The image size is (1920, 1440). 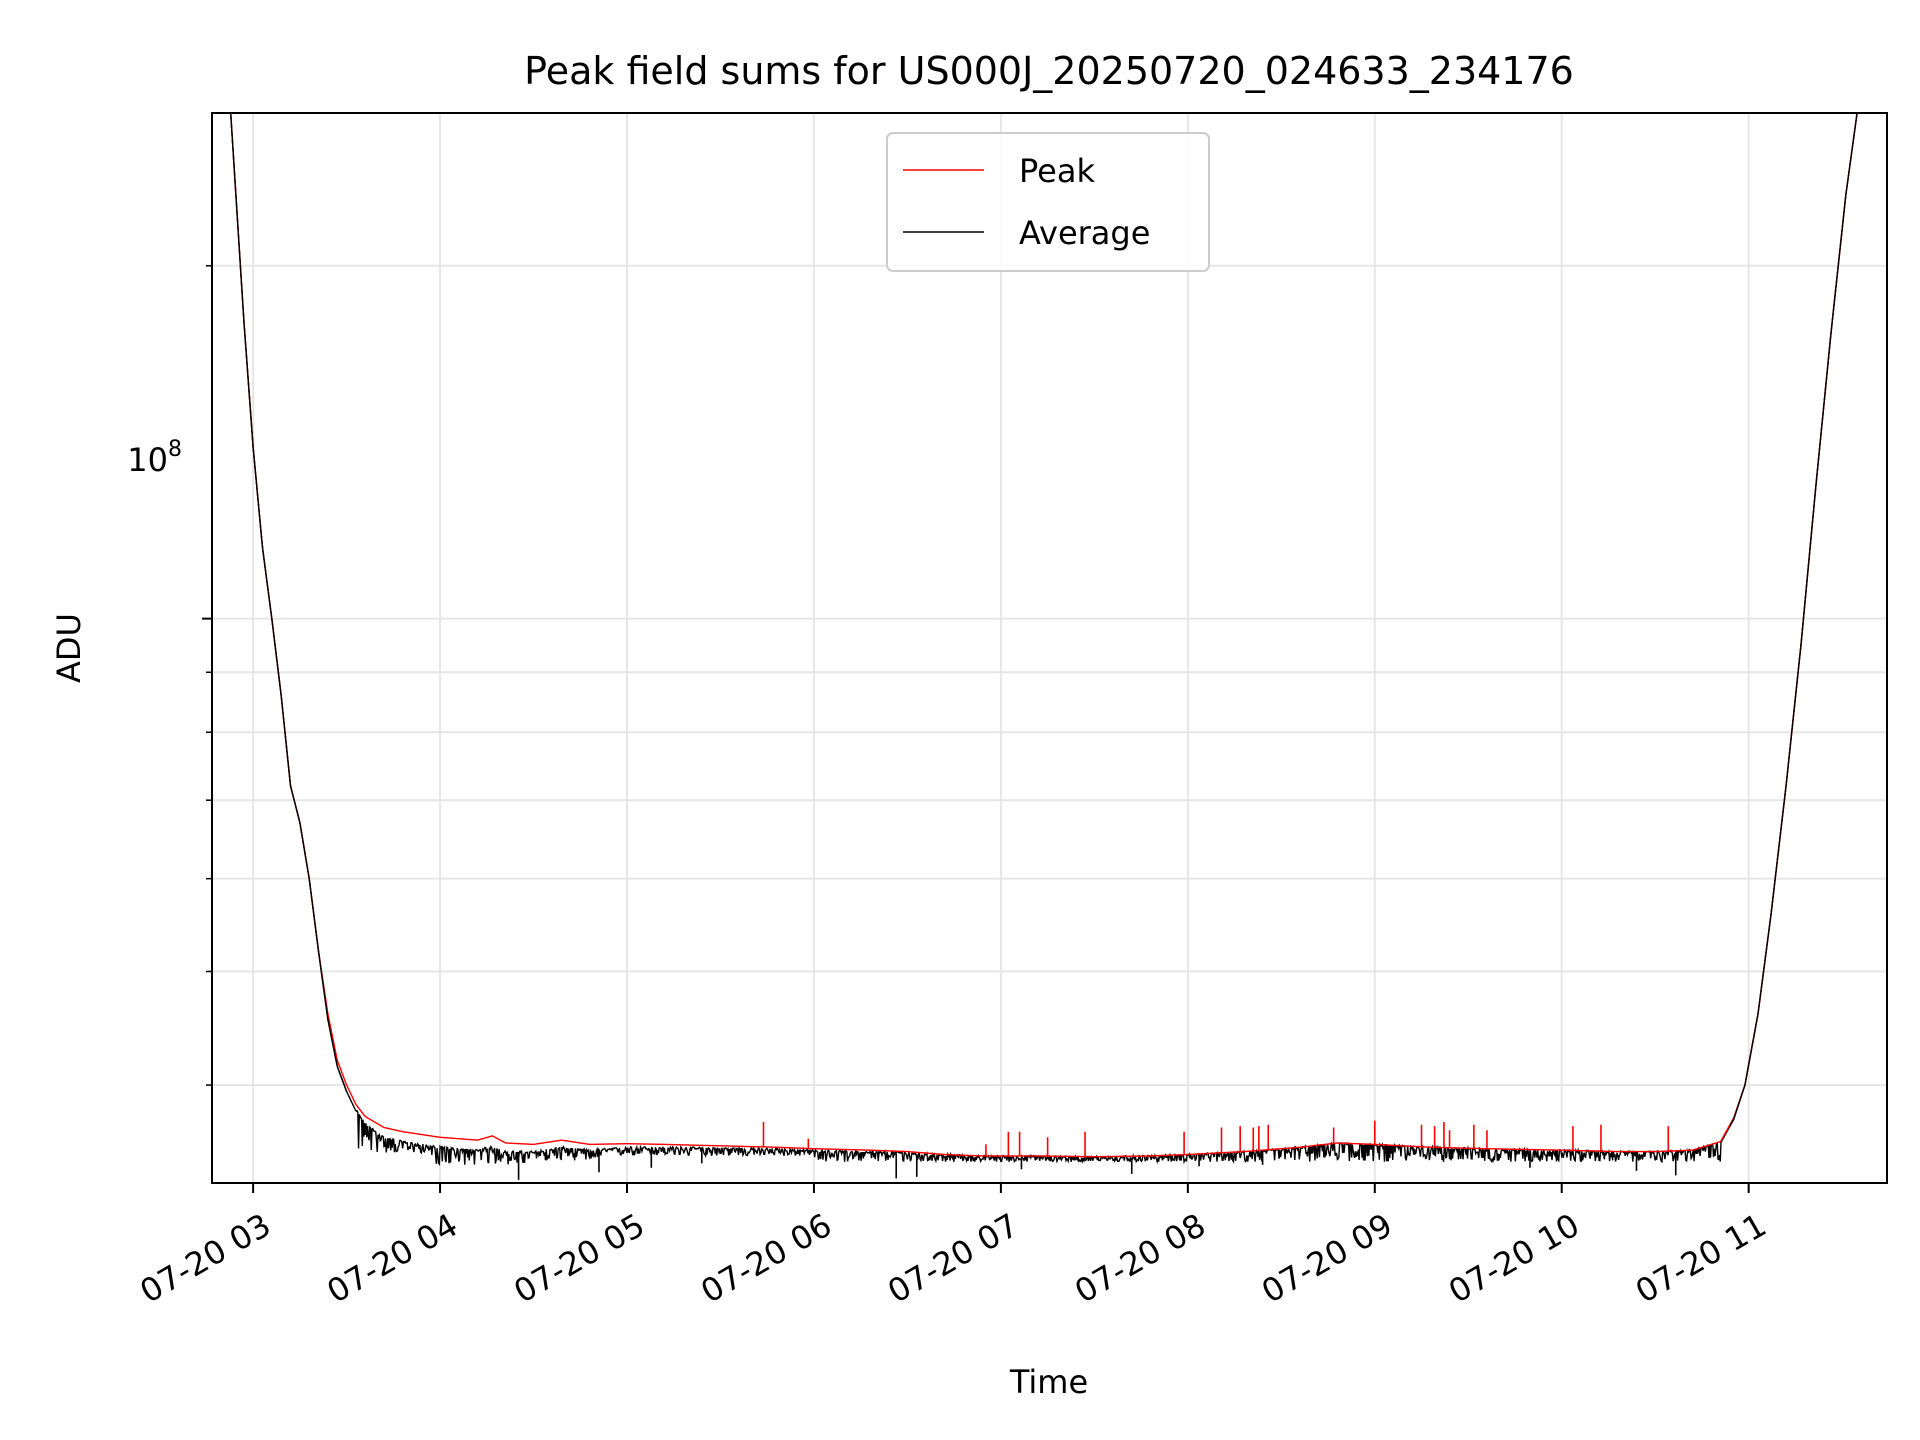 I want to click on average-left-edge, so click(x=280, y=602).